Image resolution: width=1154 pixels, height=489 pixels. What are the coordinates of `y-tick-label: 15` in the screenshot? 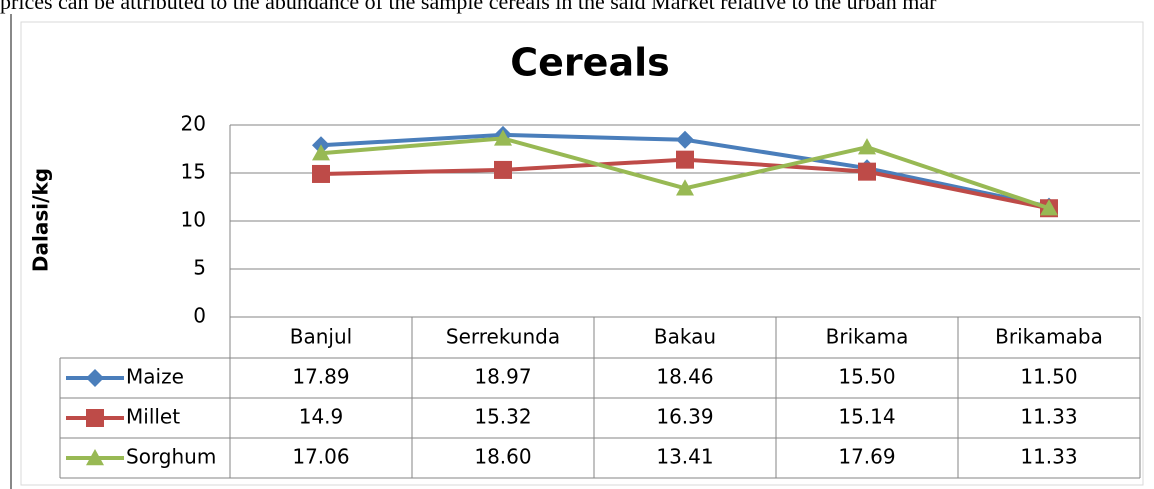 It's located at (193, 172).